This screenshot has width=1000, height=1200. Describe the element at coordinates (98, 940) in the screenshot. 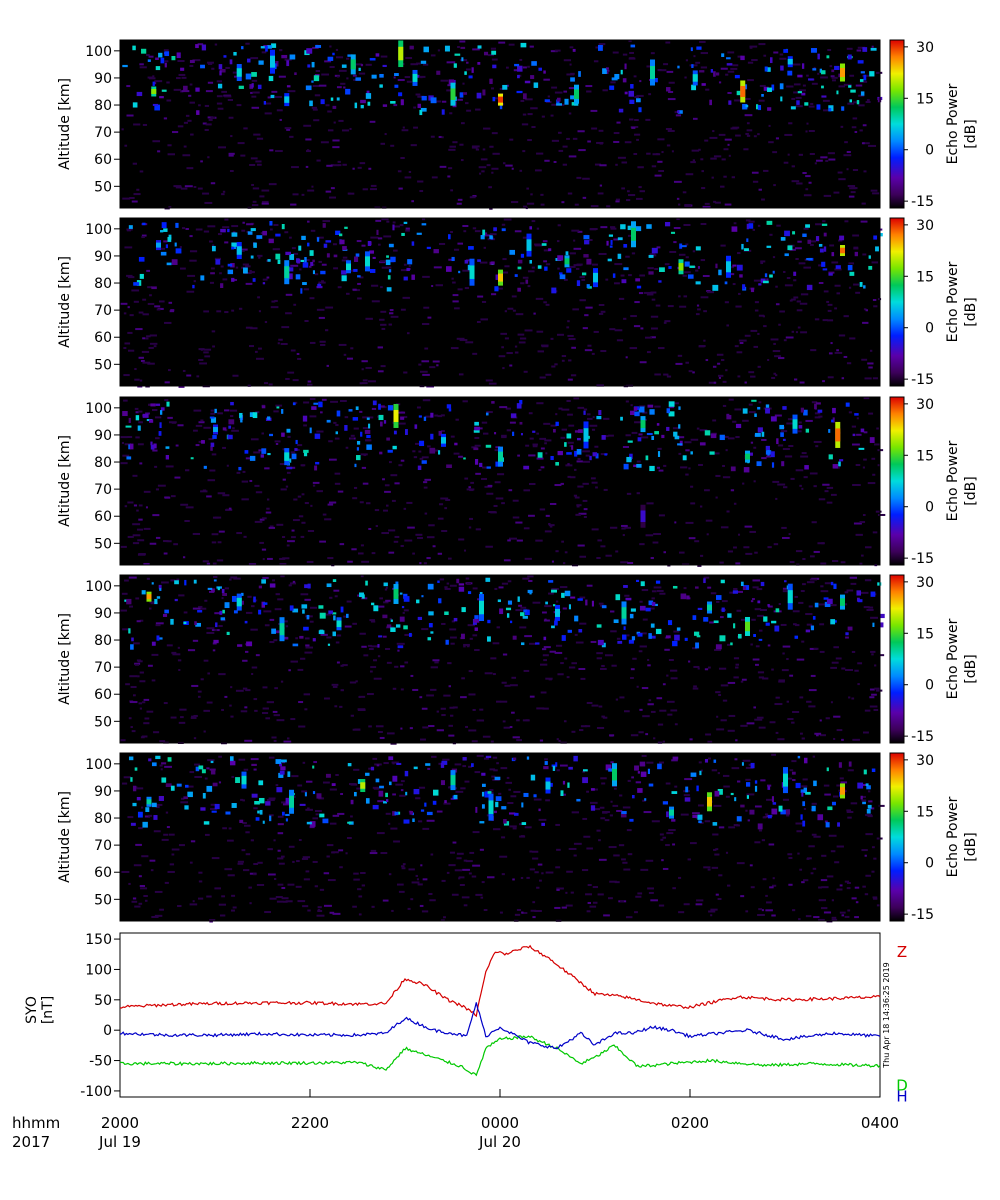

I see `y-tick-label: 150` at that location.